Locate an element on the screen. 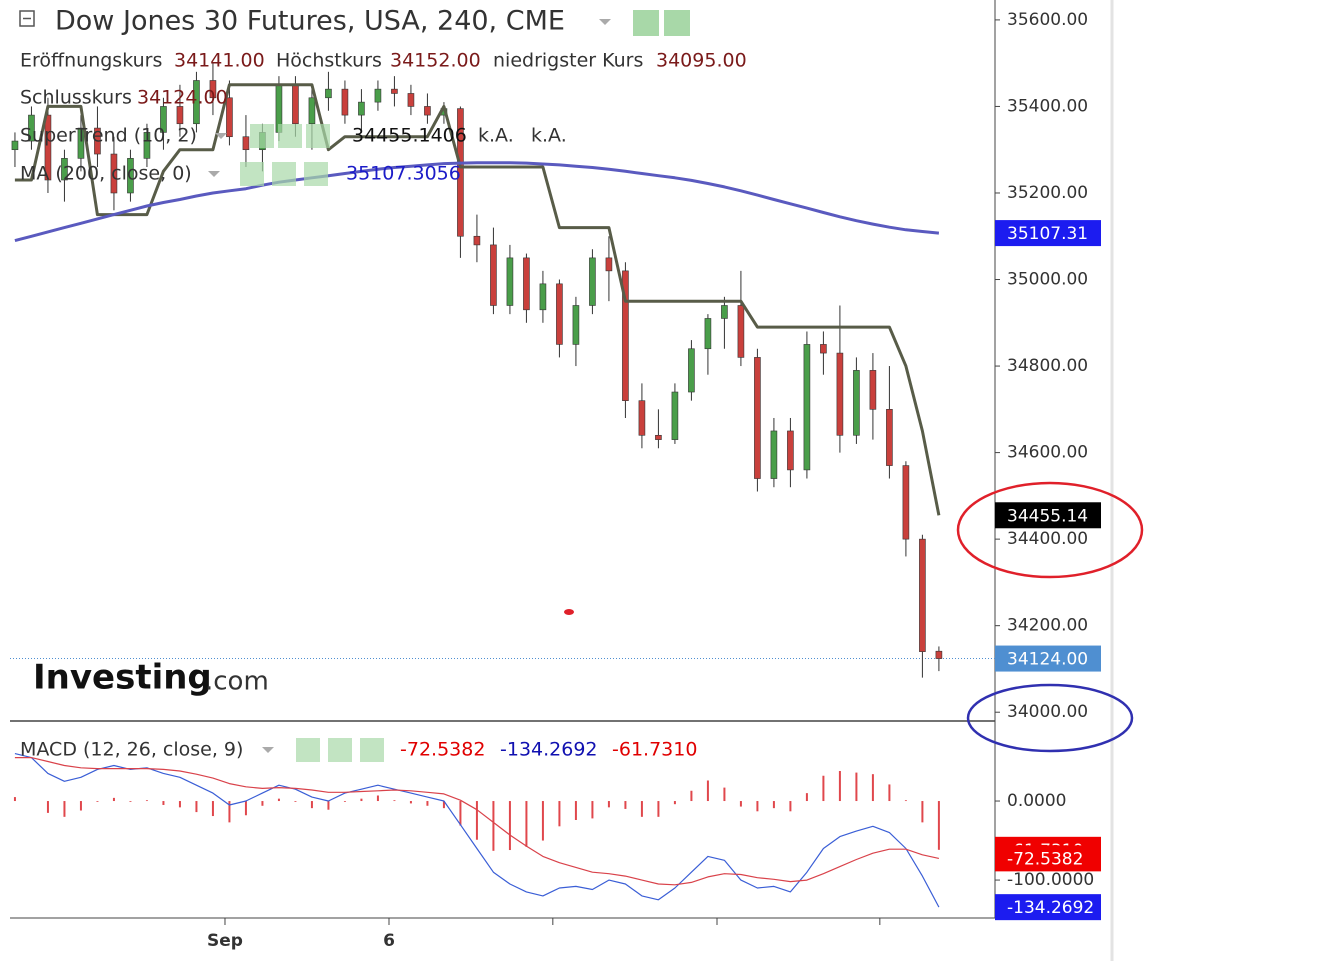 The image size is (1330, 965). y-tick-label: 34200.00 is located at coordinates (1047, 626).